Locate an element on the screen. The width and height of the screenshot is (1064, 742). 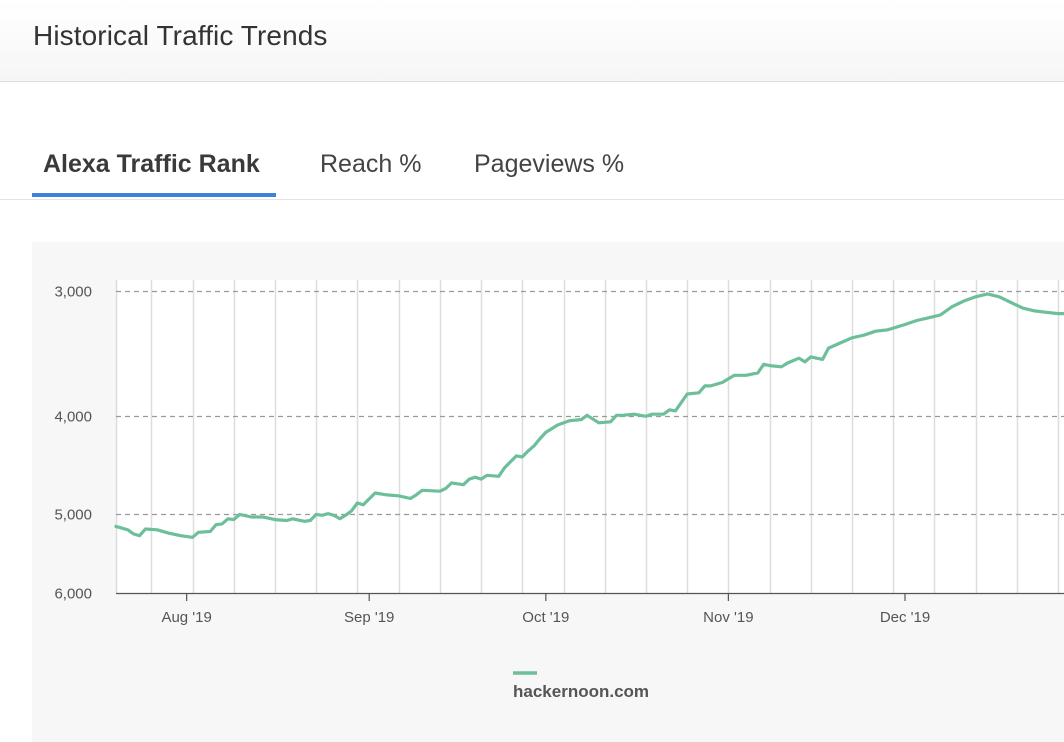
legend-label: hackernoon.com is located at coordinates (581, 691).